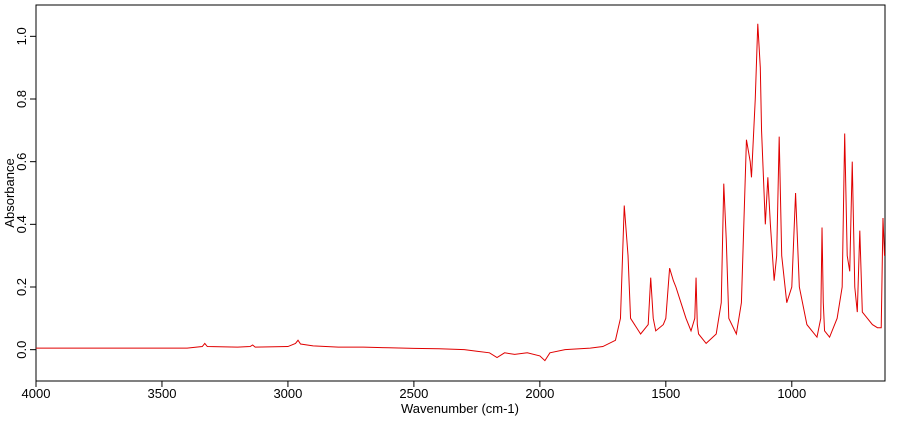 This screenshot has width=910, height=425. Describe the element at coordinates (665, 393) in the screenshot. I see `x-tick-label: 1500` at that location.